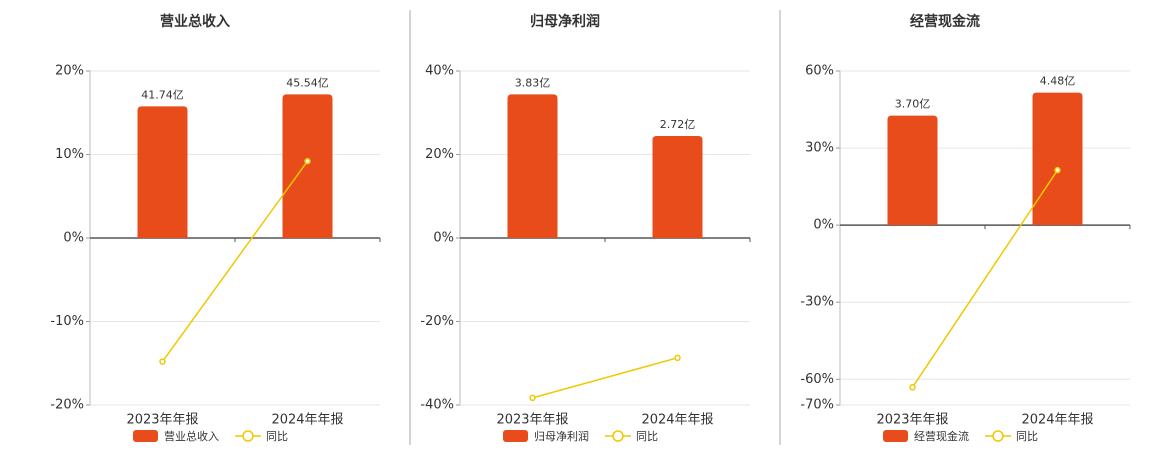 The width and height of the screenshot is (1160, 450). What do you see at coordinates (195, 21) in the screenshot?
I see `chart-title: 营业总收入` at bounding box center [195, 21].